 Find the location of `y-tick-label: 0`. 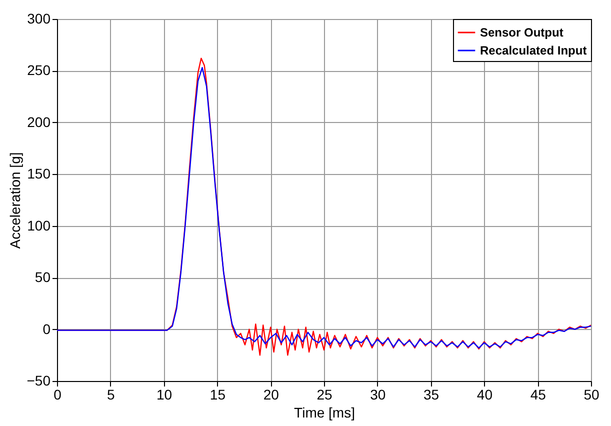

y-tick-label: 0 is located at coordinates (46, 328).